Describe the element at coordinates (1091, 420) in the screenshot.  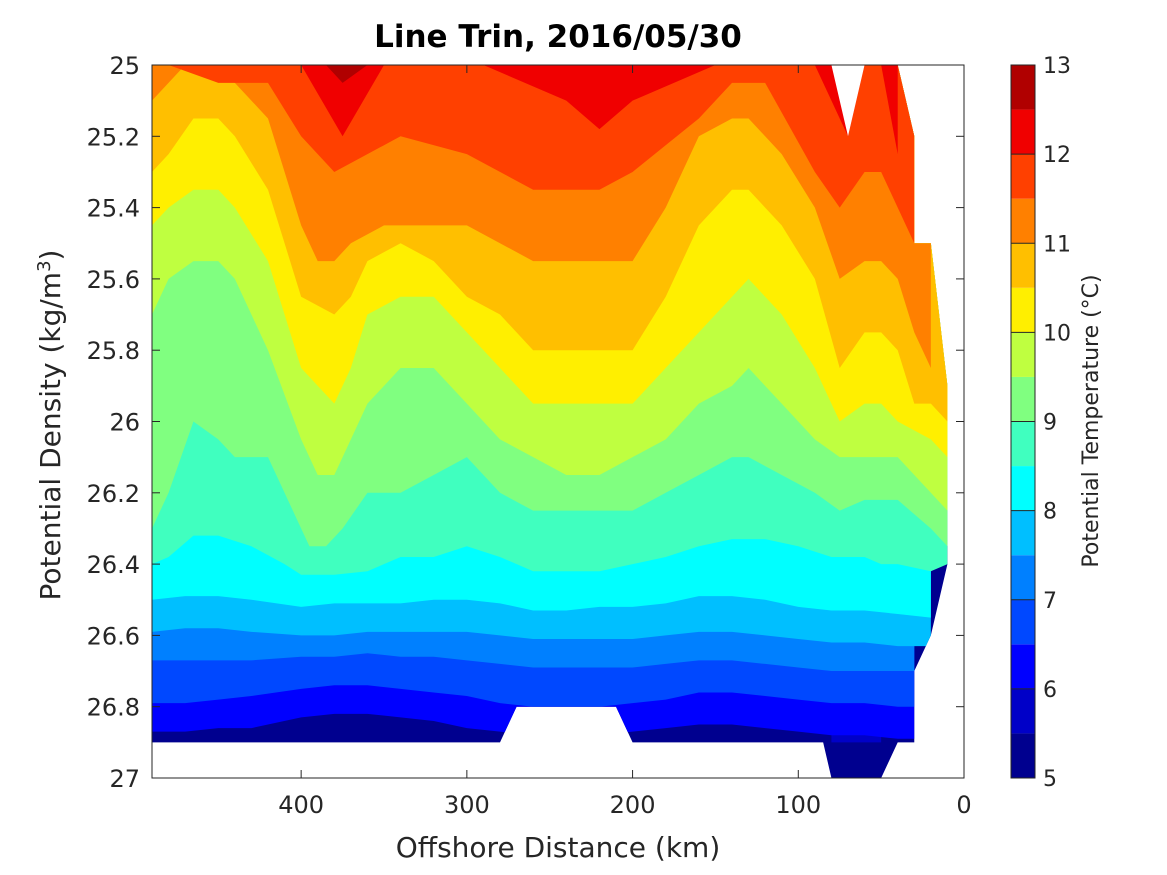
I see `colorbar-label: Potential Temperature (°C)` at that location.